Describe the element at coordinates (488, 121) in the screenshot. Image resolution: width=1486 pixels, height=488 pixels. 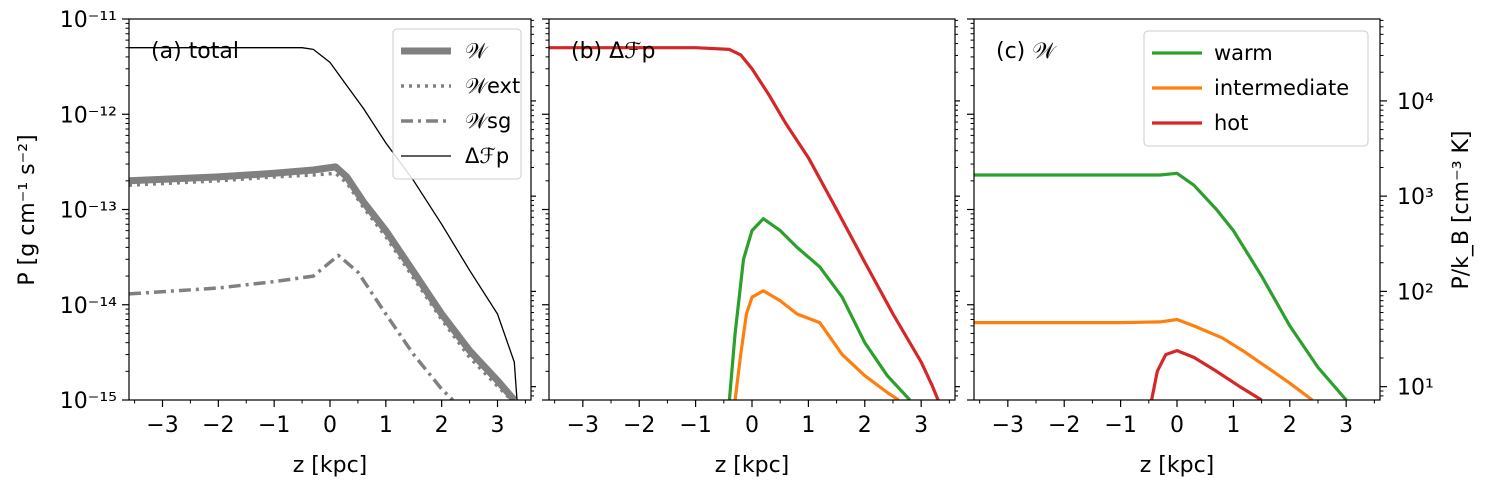
I see `legend-label: 𝒲sg` at that location.